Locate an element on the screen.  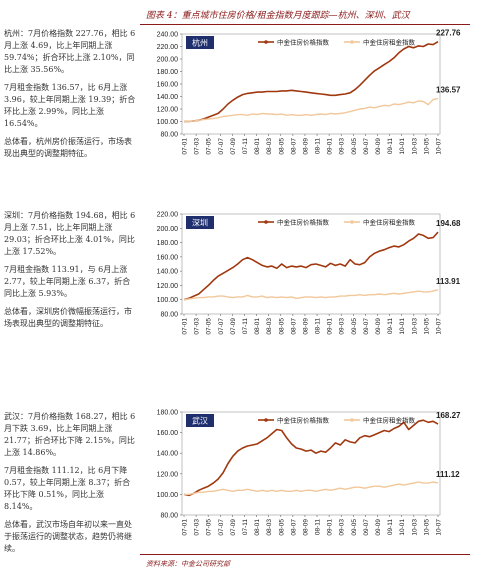
rent-end-label: 113.91 is located at coordinates (448, 281).